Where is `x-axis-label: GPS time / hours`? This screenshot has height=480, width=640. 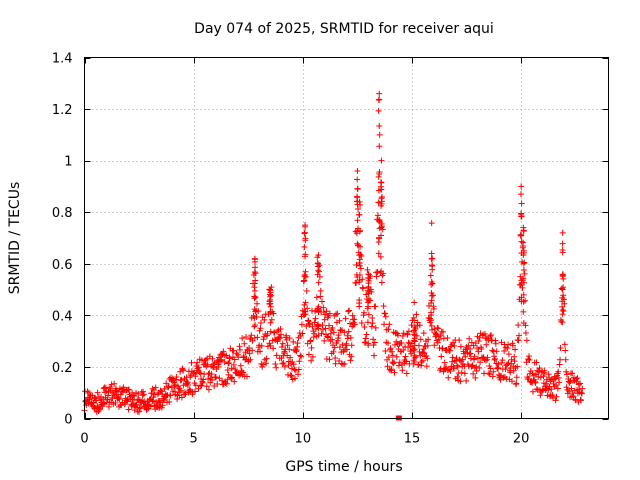
x-axis-label: GPS time / hours is located at coordinates (343, 467).